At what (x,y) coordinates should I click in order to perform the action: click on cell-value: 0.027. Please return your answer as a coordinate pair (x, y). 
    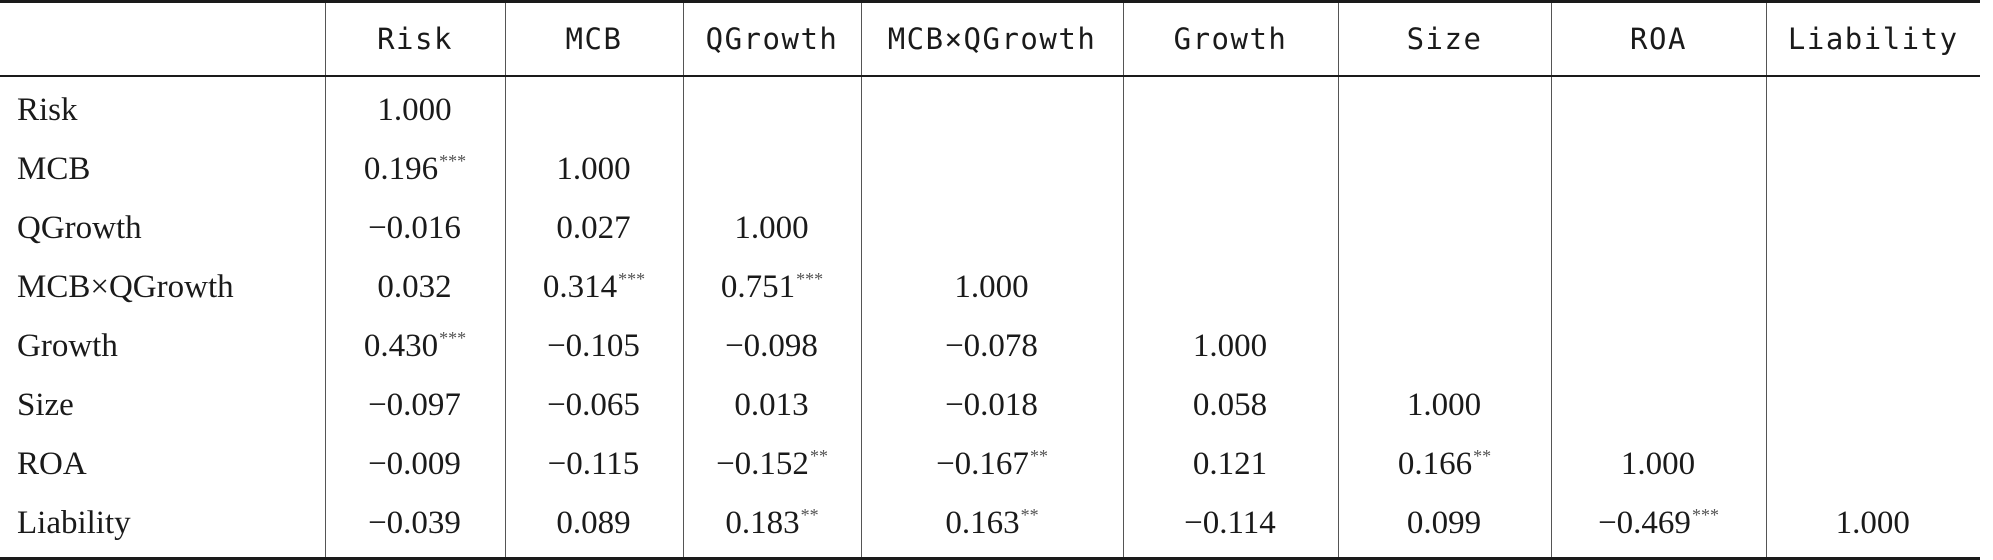
    Looking at the image, I should click on (593, 228).